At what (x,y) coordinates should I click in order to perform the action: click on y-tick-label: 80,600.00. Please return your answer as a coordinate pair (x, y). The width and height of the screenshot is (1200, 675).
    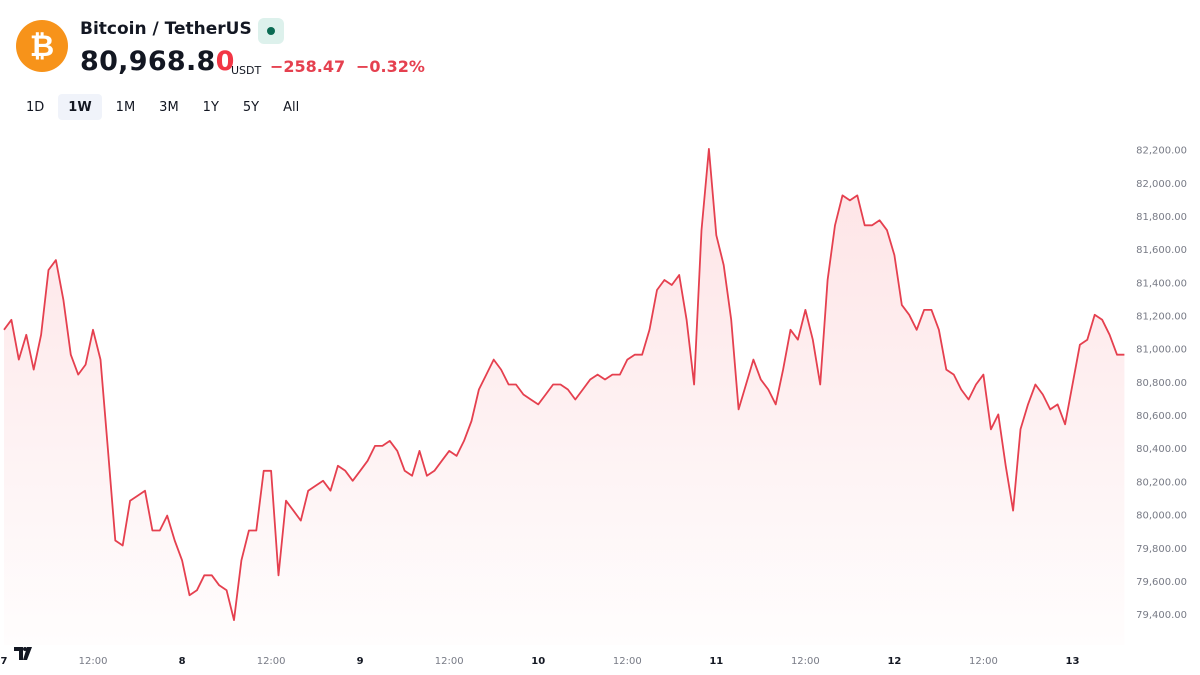
    Looking at the image, I should click on (1161, 416).